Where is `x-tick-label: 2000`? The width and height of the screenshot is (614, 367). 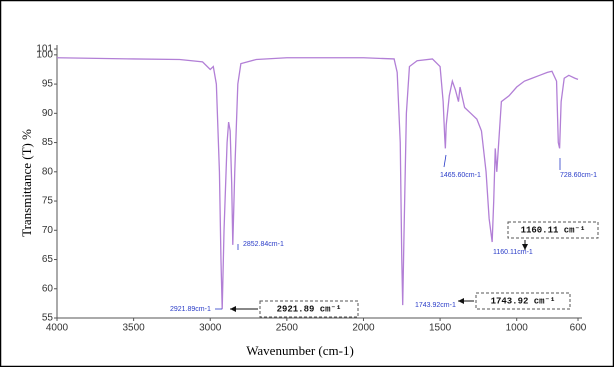
x-tick-label: 2000 is located at coordinates (363, 328).